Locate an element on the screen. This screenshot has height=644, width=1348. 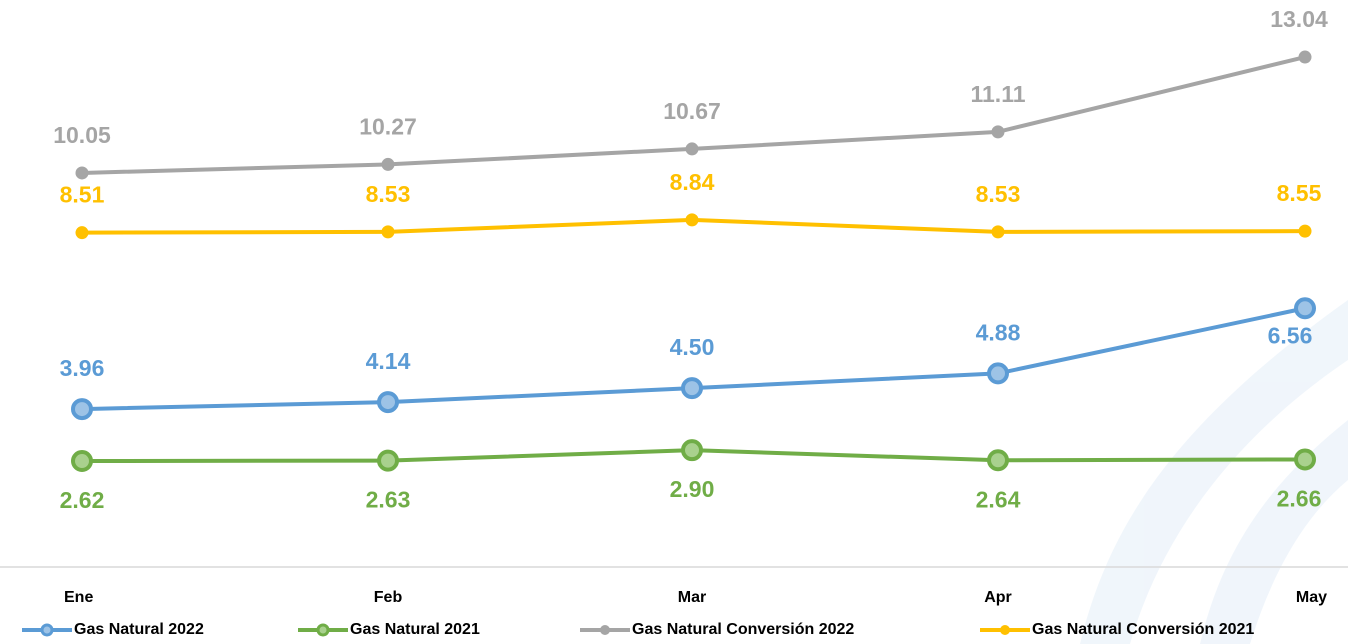
data-label: 2.66 is located at coordinates (1299, 499).